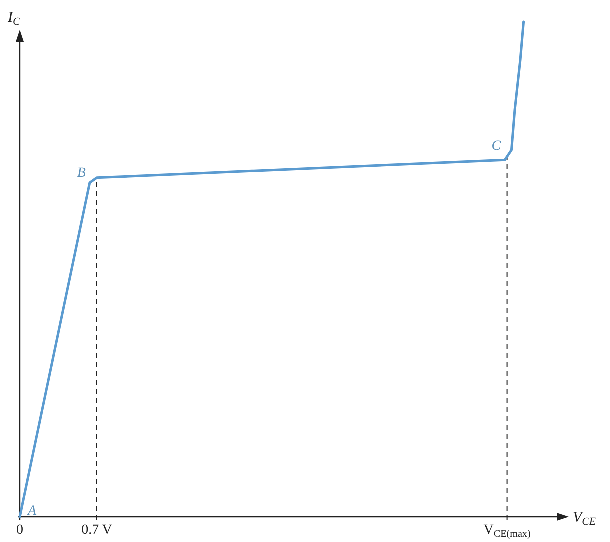  What do you see at coordinates (584, 519) in the screenshot?
I see `x-axis-title: V$_{CE}$` at bounding box center [584, 519].